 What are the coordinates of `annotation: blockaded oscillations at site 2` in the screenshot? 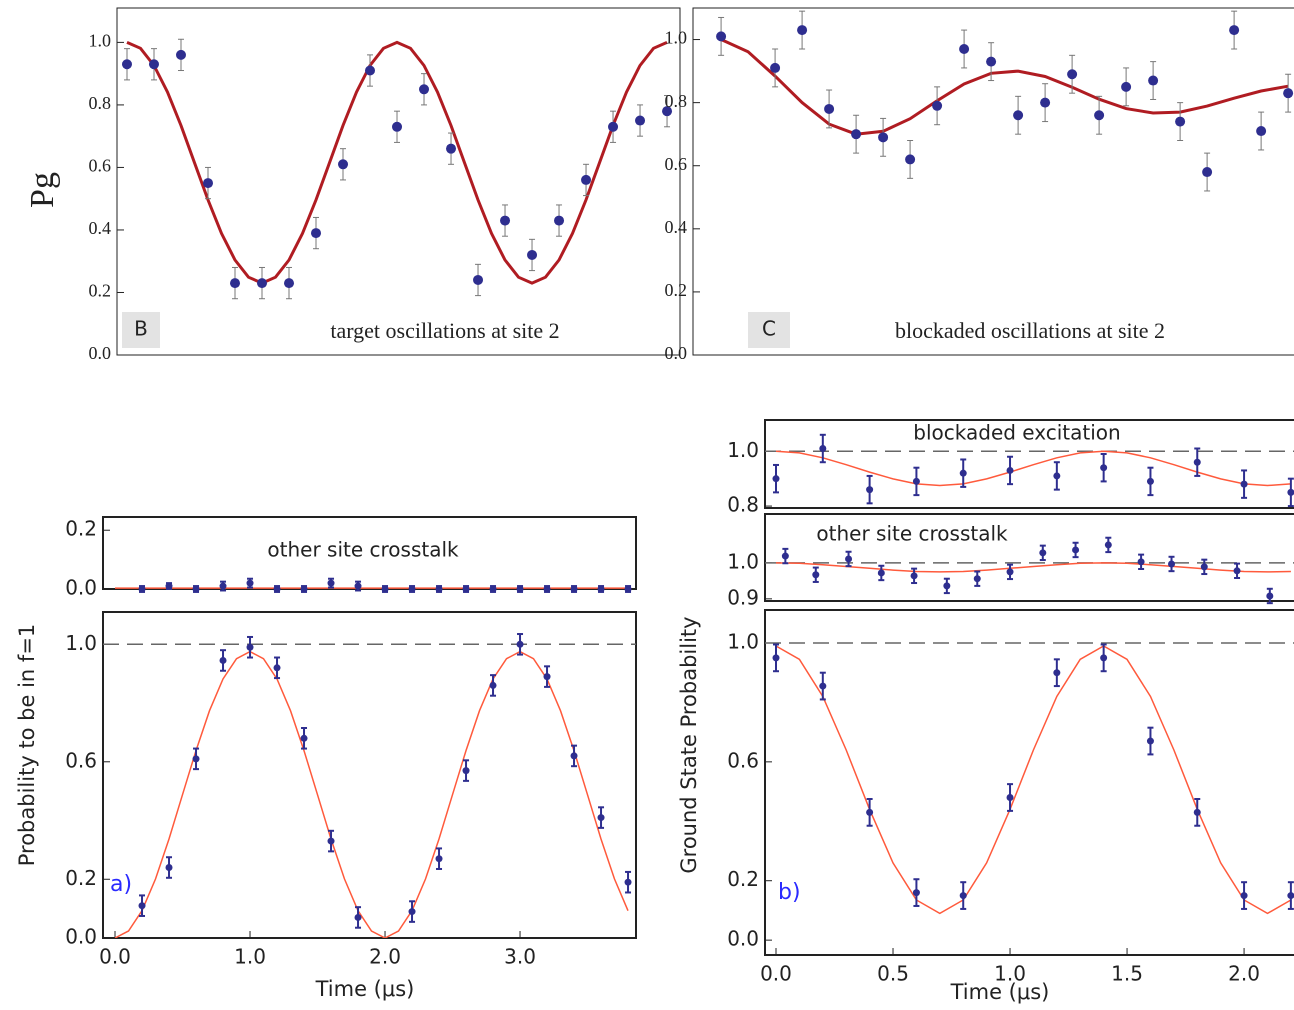 It's located at (1030, 330).